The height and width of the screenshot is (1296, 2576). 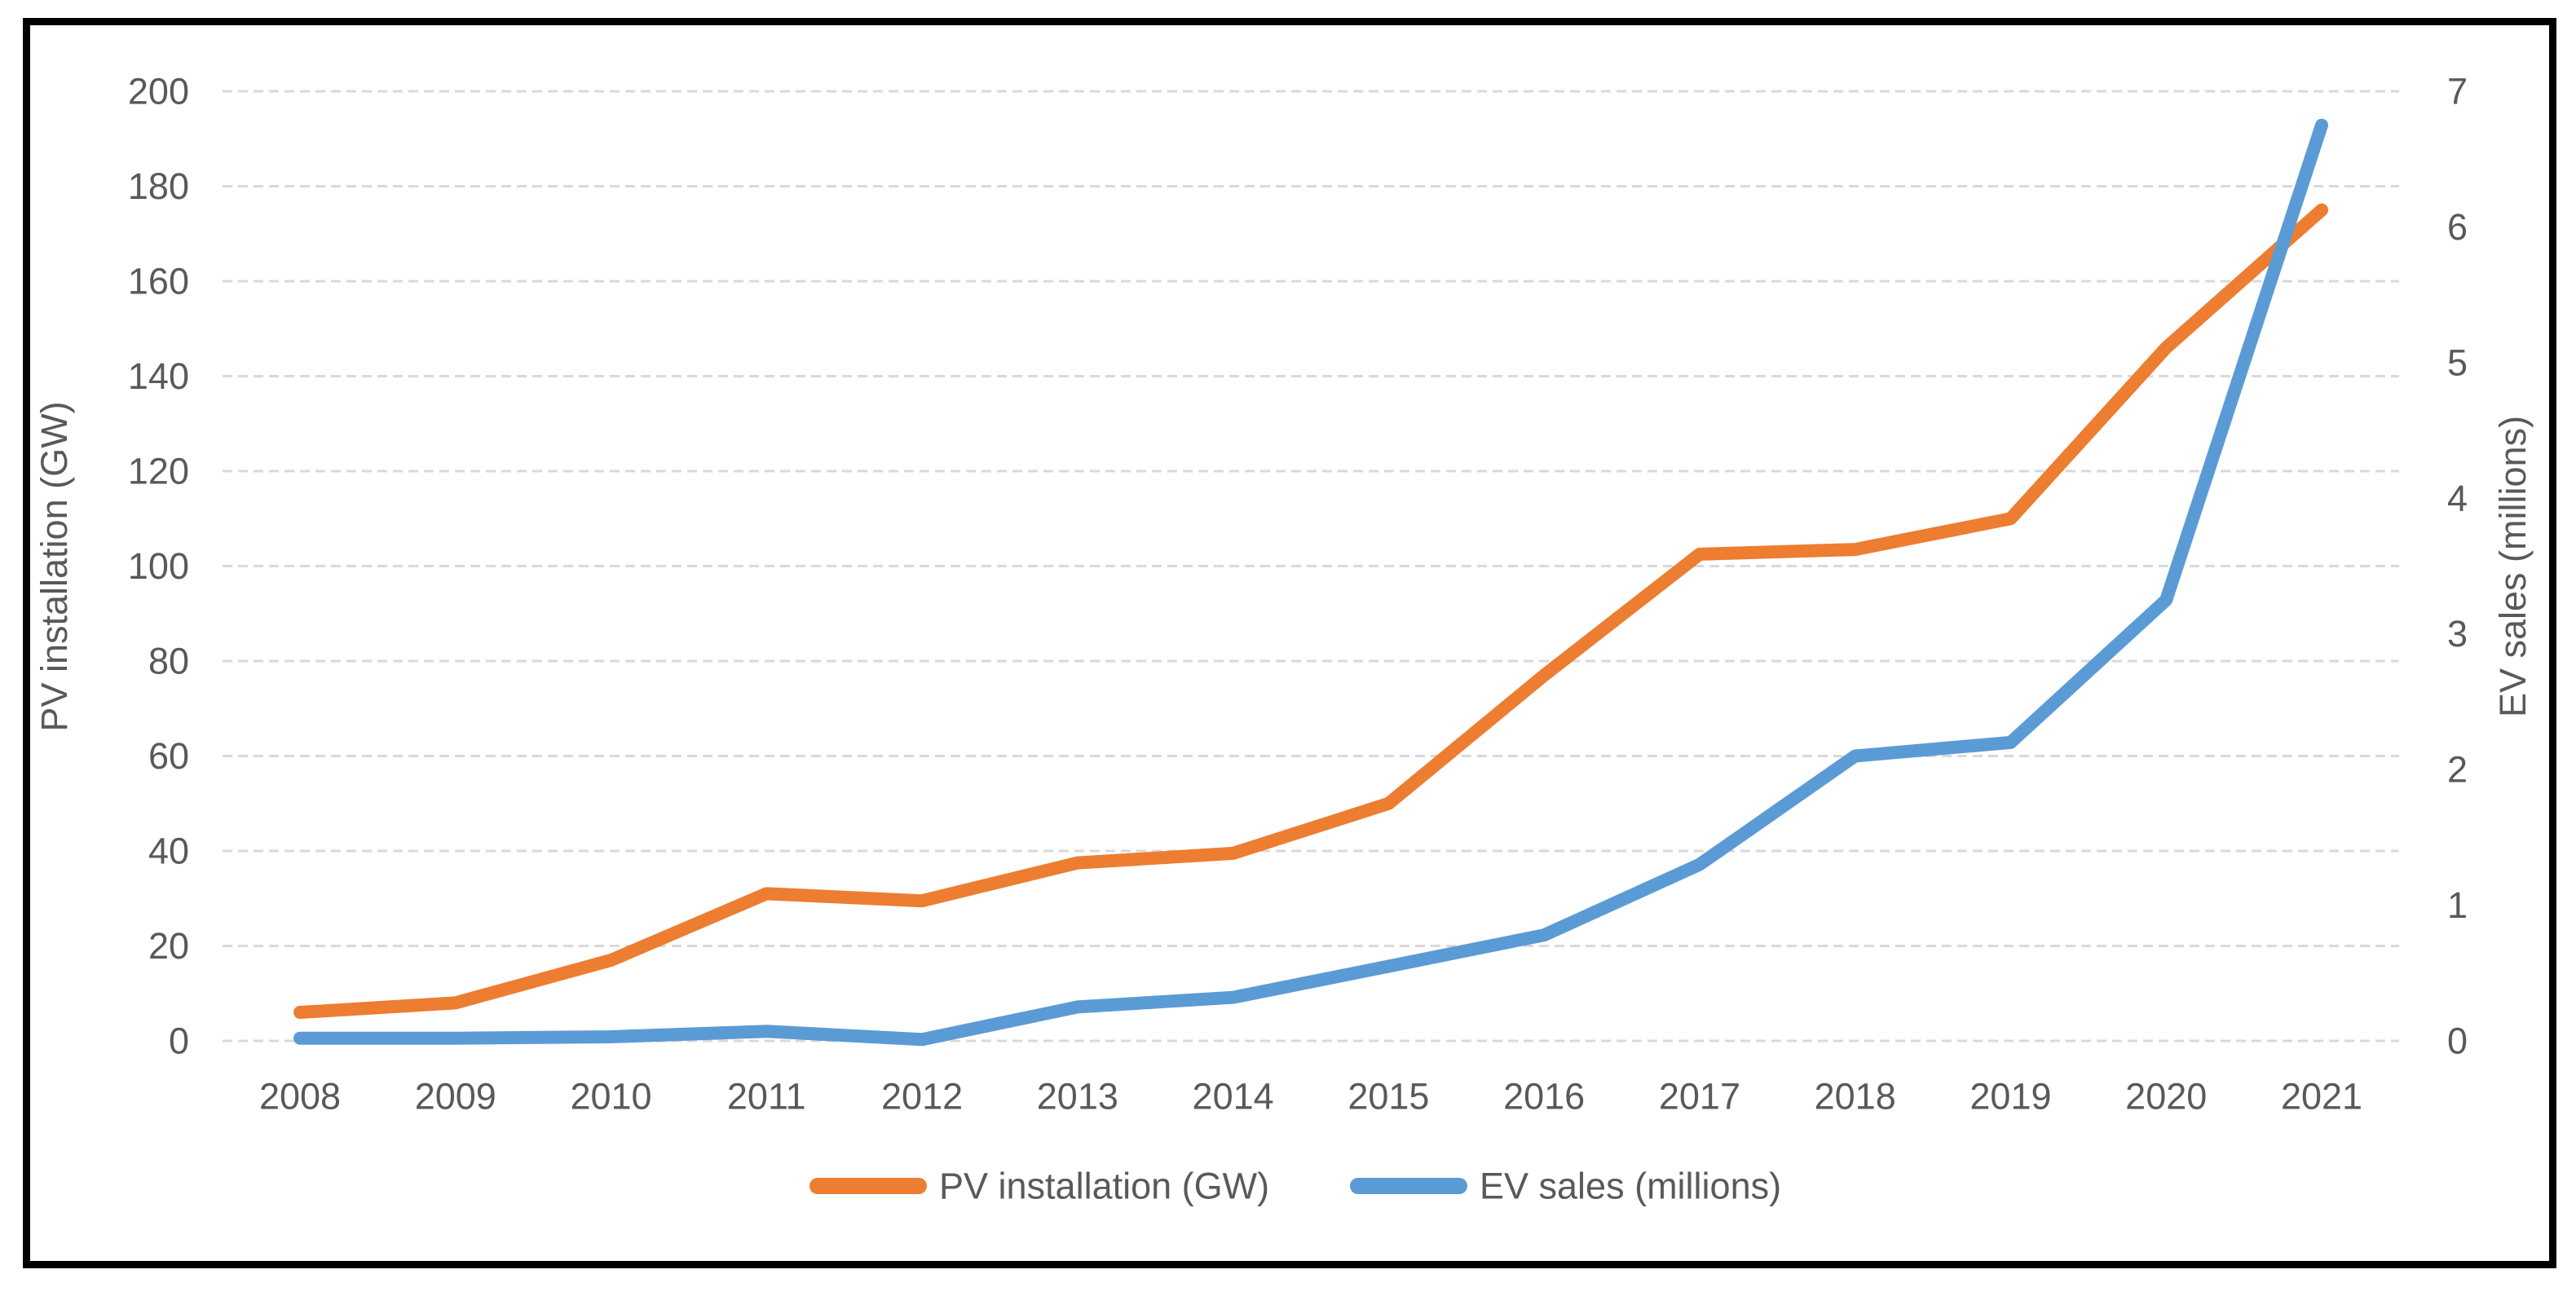 What do you see at coordinates (54, 566) in the screenshot?
I see `left-axis-title: PV installation (GW)` at bounding box center [54, 566].